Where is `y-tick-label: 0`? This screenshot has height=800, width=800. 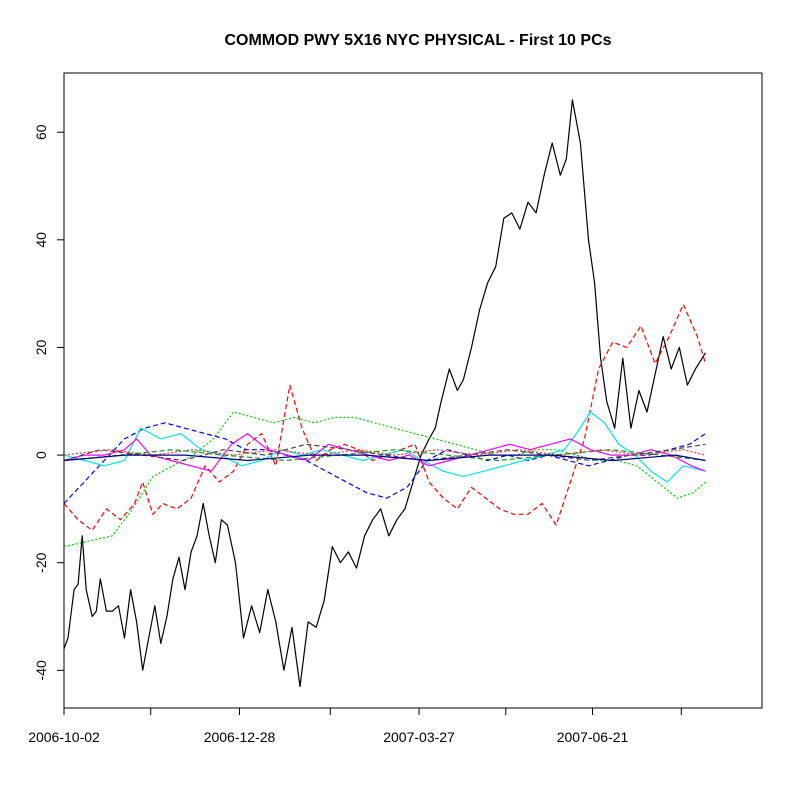
y-tick-label: 0 is located at coordinates (41, 455).